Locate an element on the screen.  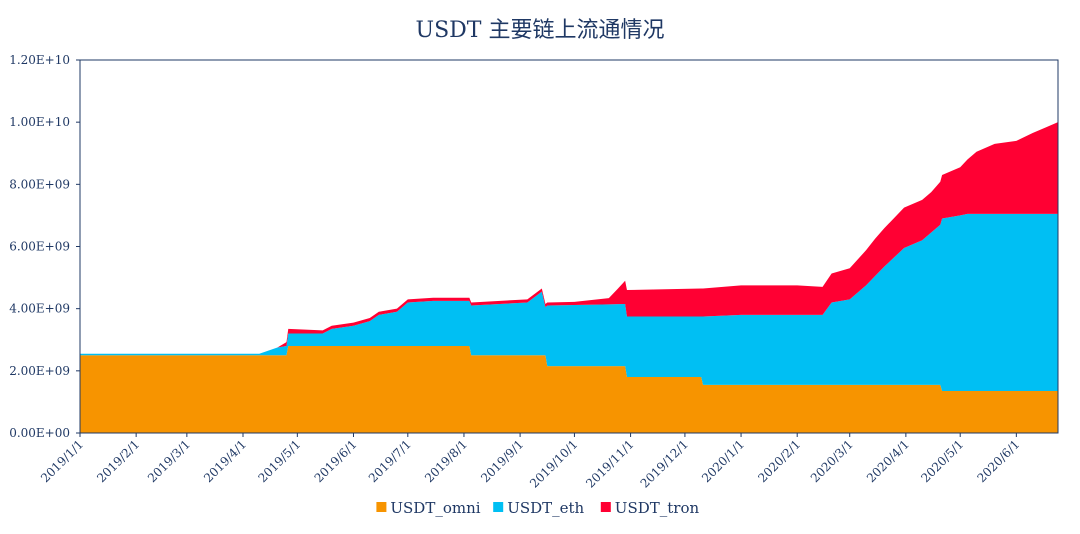
x-tick-label: 2020/3/1 is located at coordinates (832, 461).